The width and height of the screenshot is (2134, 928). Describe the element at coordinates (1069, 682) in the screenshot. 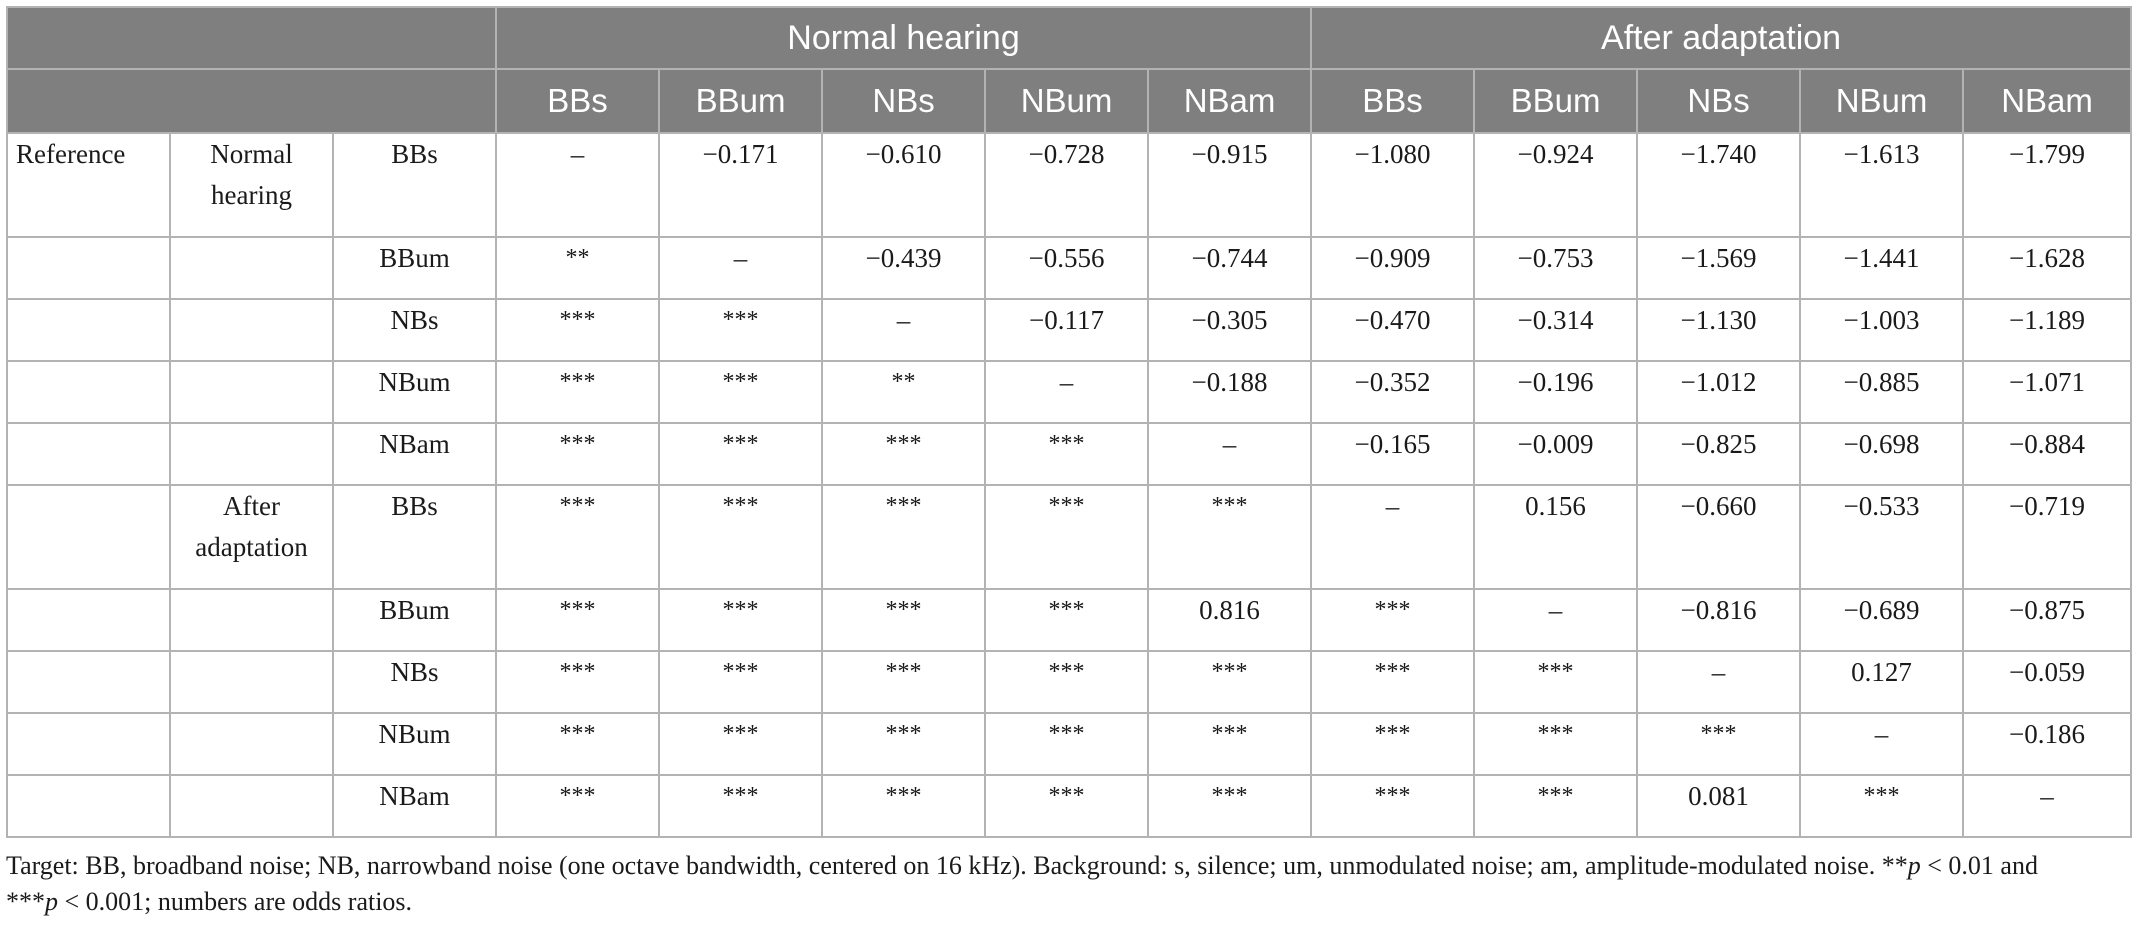

I see `table-row: NBs *** *** *** *** *** *** *** –0.127 −0.059` at that location.